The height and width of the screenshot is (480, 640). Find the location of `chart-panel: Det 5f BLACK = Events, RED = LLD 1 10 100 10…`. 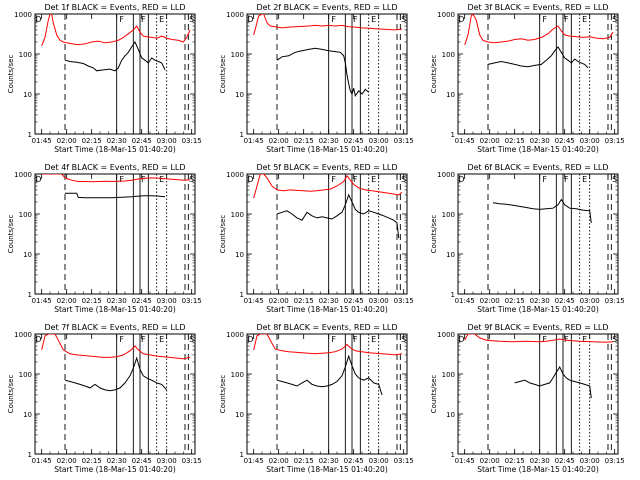

chart-panel: Det 5f BLACK = Events, RED = LLD 1 10 100 10… is located at coordinates (316, 238).